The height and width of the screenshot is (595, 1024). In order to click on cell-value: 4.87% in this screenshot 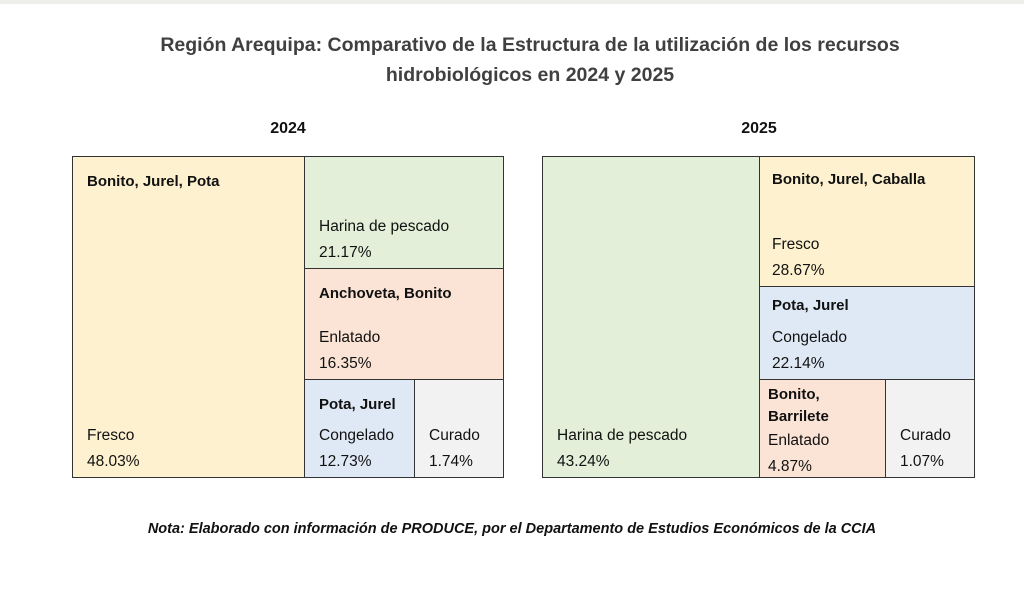, I will do `click(790, 466)`.